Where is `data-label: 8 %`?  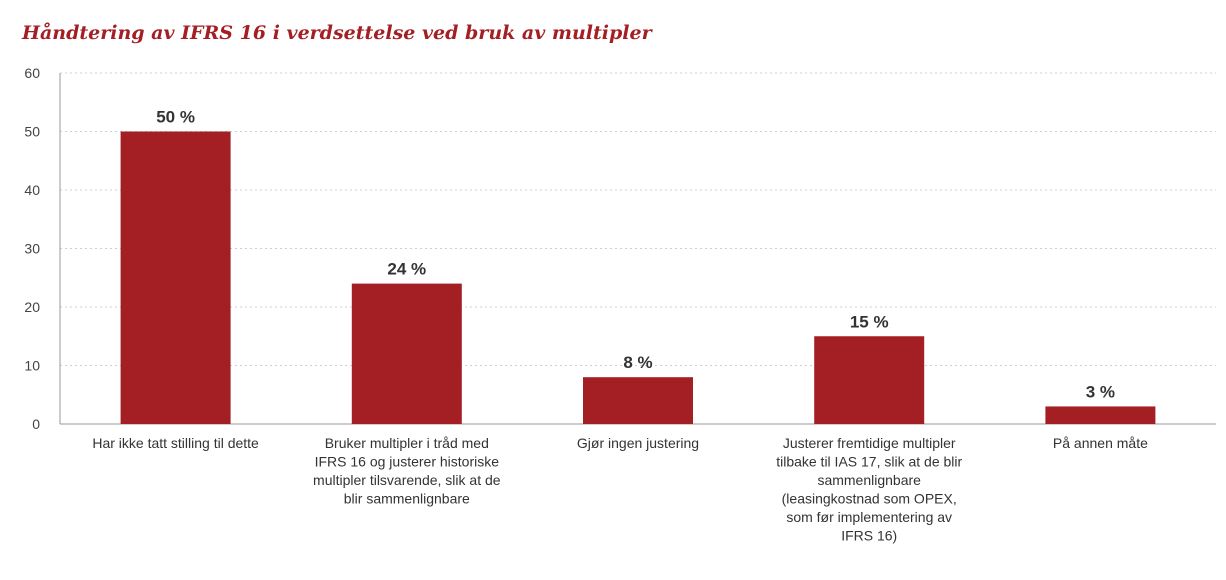
data-label: 8 % is located at coordinates (637, 362).